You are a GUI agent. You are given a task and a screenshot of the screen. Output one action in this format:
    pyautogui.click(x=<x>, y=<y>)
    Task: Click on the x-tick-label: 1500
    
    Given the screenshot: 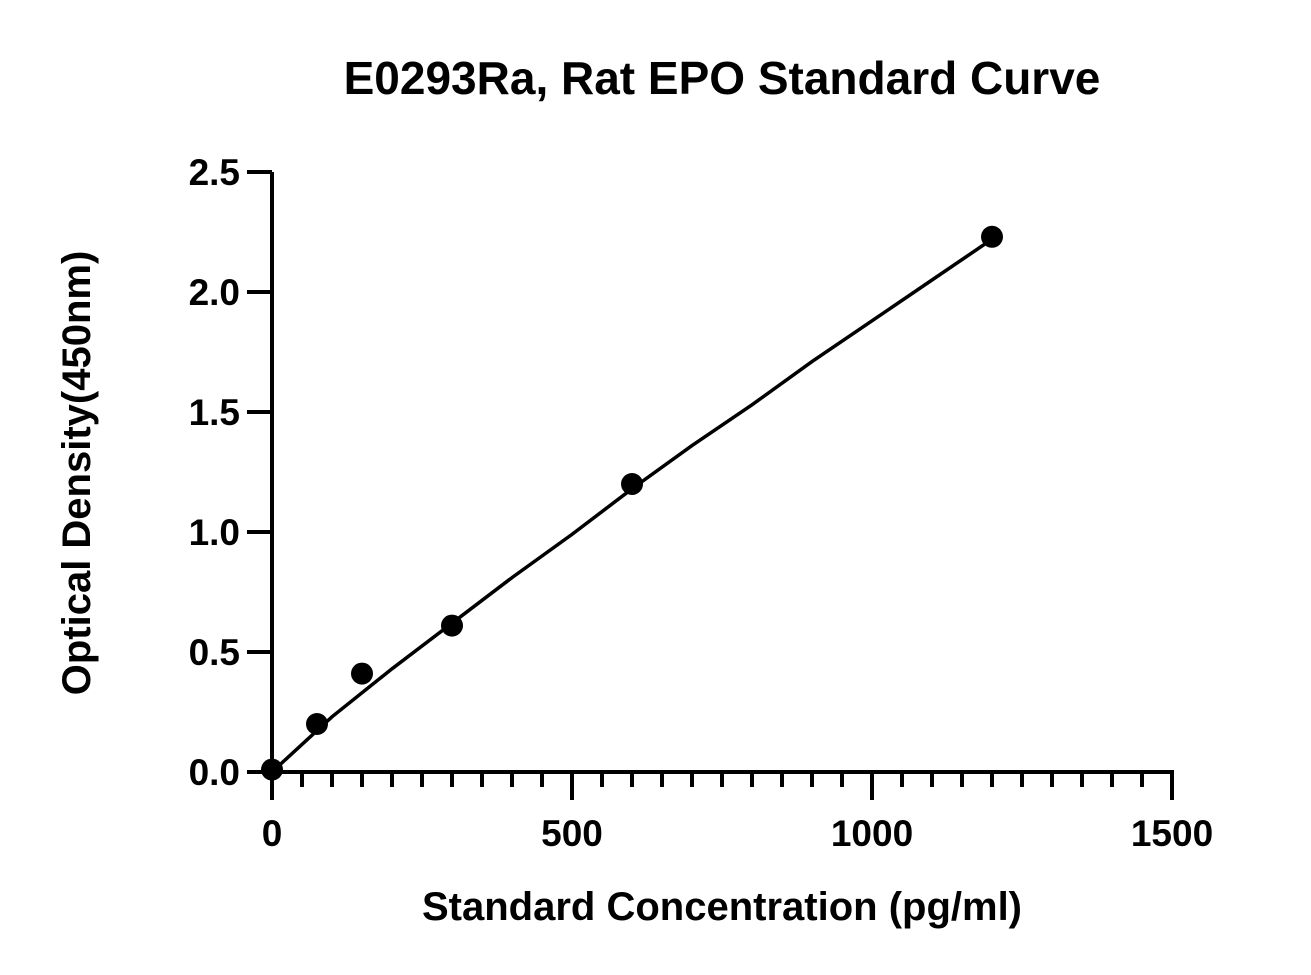 What is the action you would take?
    pyautogui.click(x=1172, y=833)
    